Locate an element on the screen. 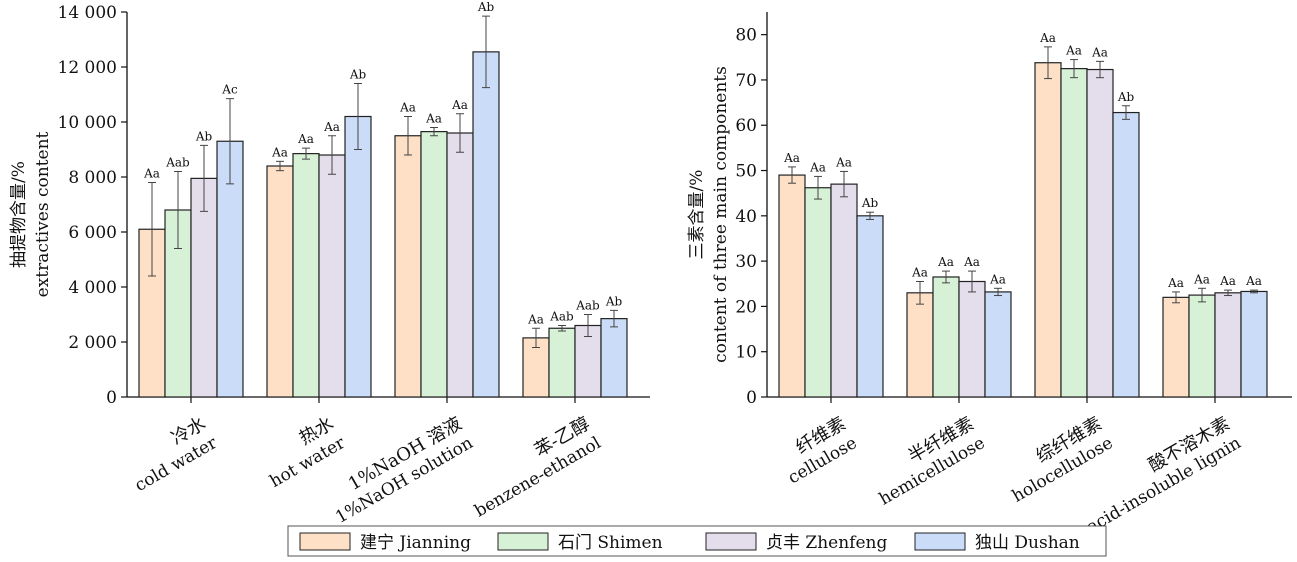  y-tick-label: 6 000 is located at coordinates (92, 233).